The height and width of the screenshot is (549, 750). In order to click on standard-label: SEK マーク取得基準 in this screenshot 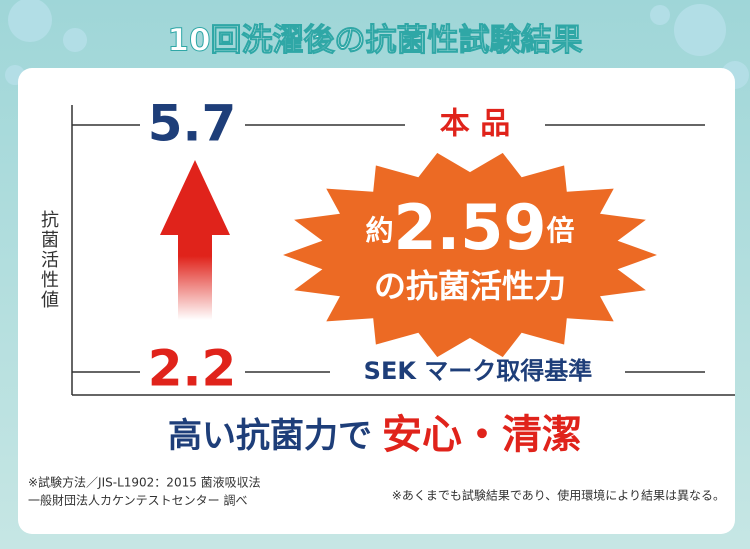, I will do `click(478, 371)`.